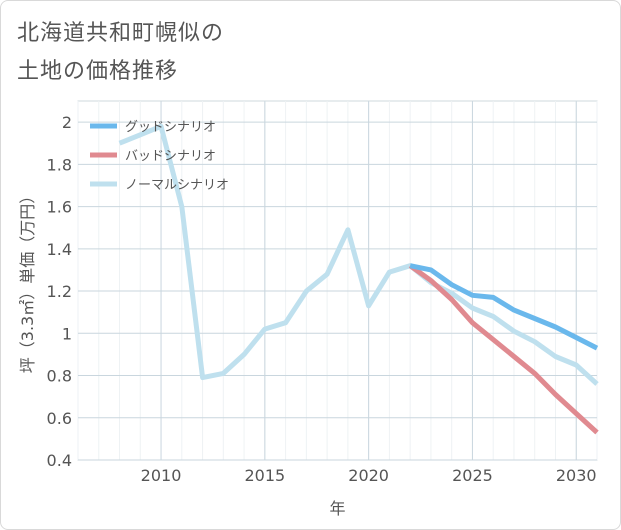  I want to click on chart-title-line1: 北海道共和町幌似の, so click(121, 33).